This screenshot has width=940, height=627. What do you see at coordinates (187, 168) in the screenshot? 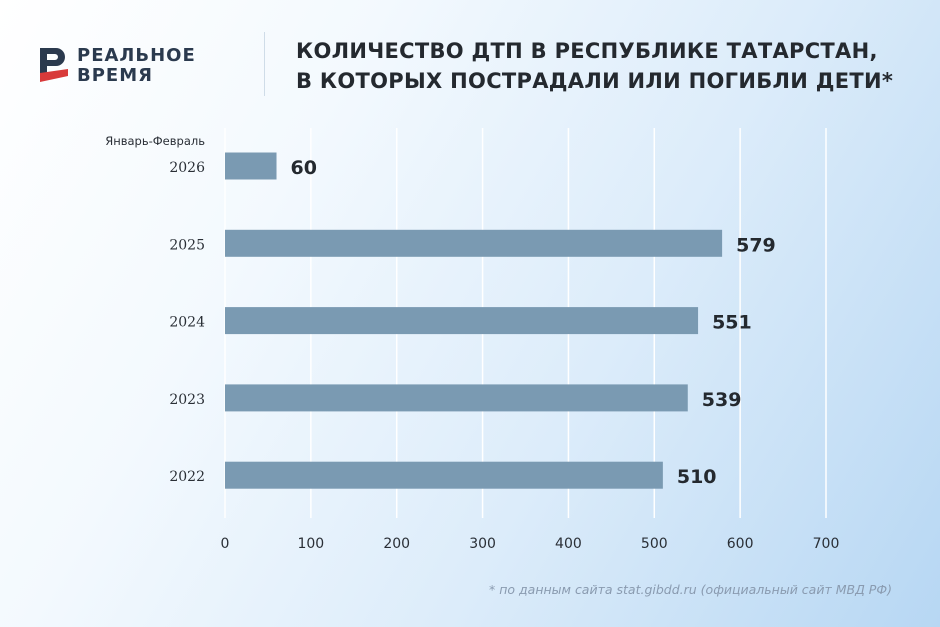
I see `y-category-label: 2026` at bounding box center [187, 168].